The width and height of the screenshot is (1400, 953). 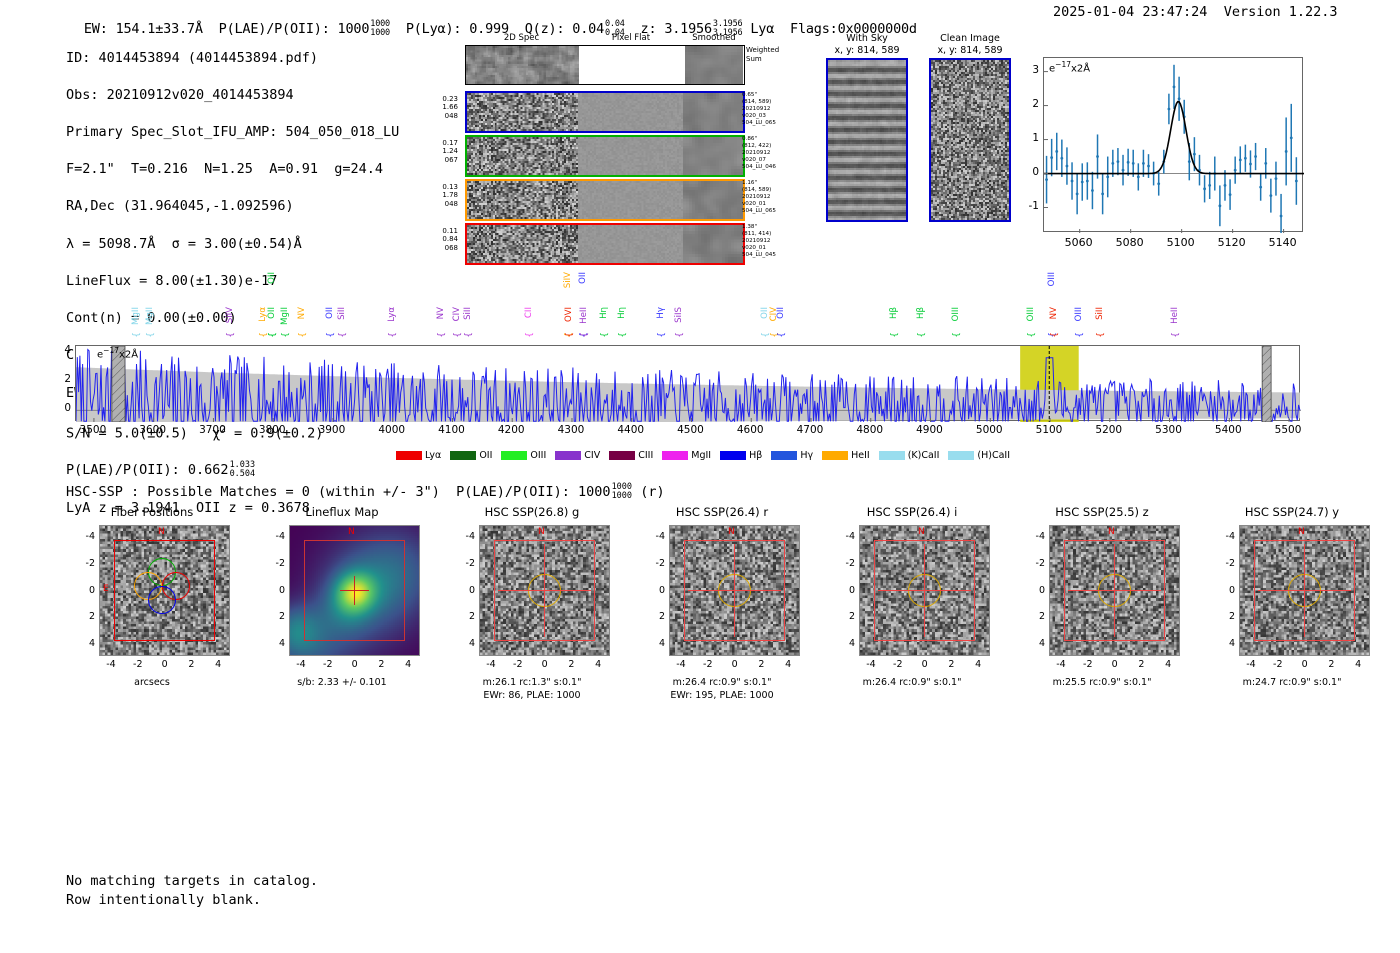 I want to click on spec2d-pixelflat-image, so click(x=632, y=65).